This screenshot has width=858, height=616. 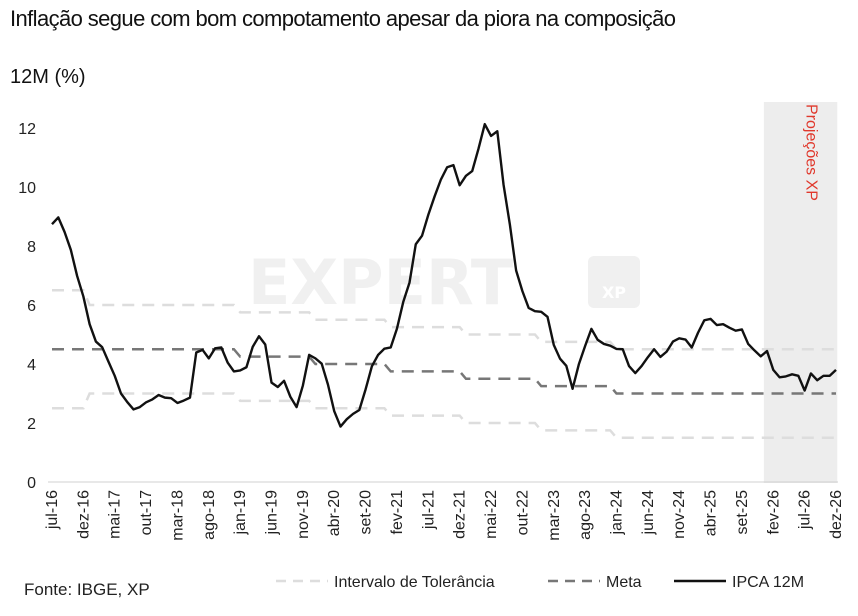 What do you see at coordinates (87, 589) in the screenshot?
I see `source-note: Fonte: IBGE, XP` at bounding box center [87, 589].